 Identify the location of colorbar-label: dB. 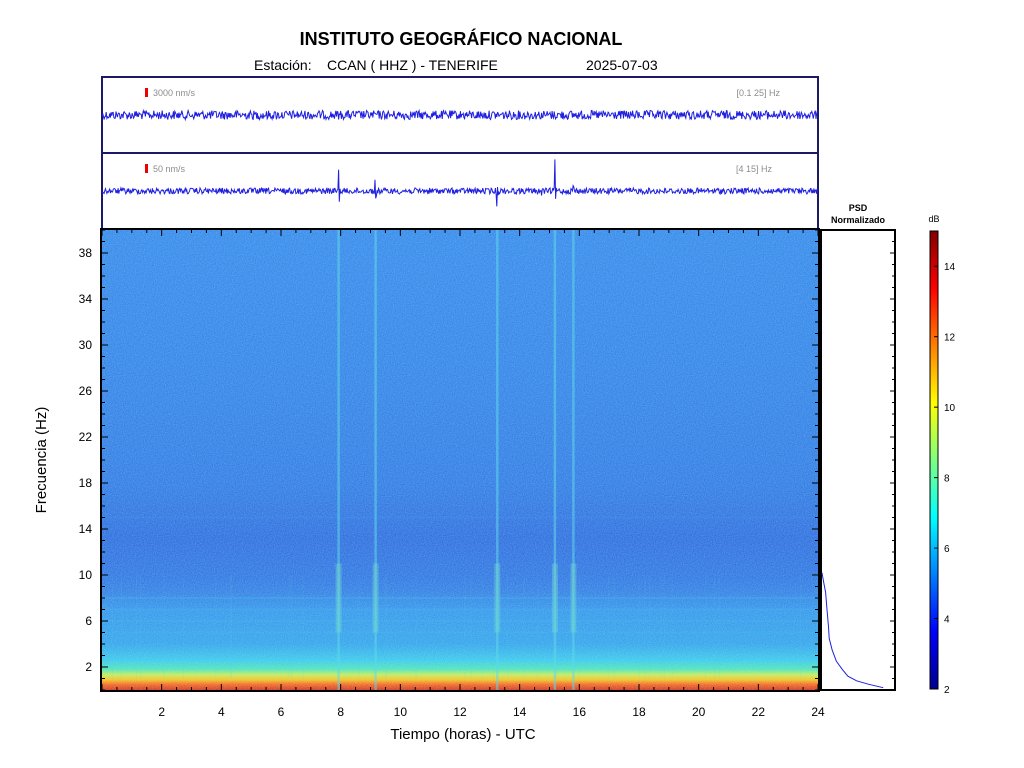
(933, 219).